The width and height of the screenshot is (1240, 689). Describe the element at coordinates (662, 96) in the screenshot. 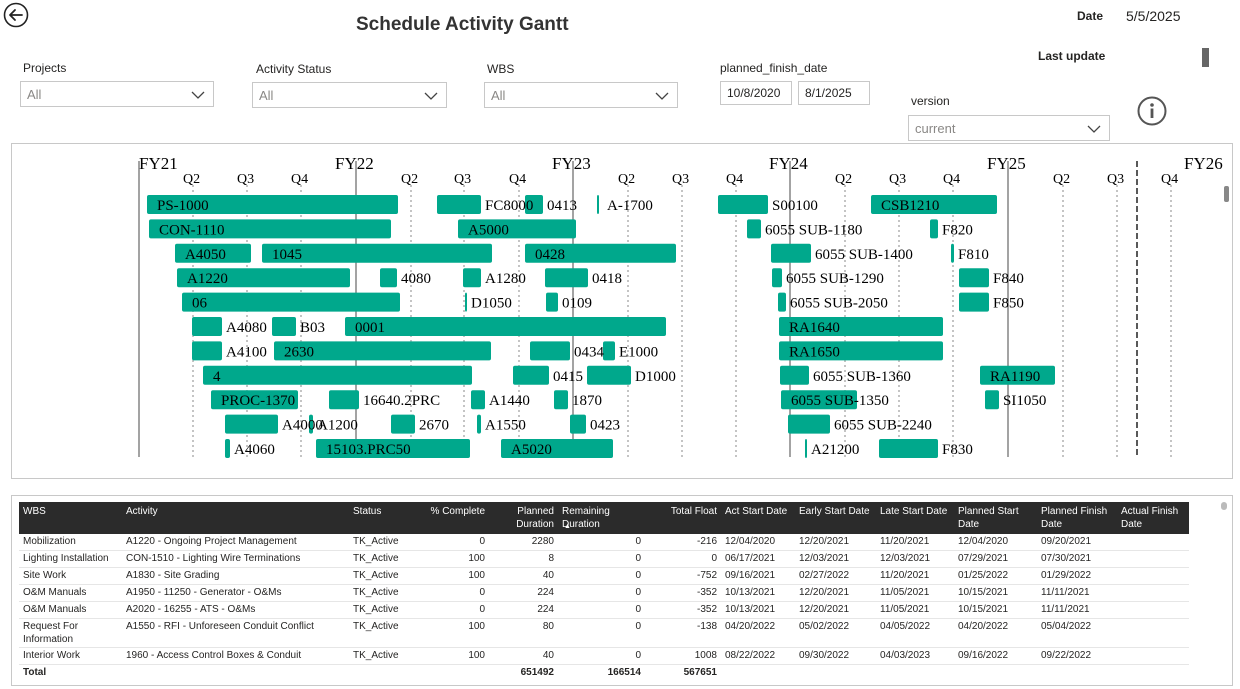

I see `chevron-down-icon` at that location.